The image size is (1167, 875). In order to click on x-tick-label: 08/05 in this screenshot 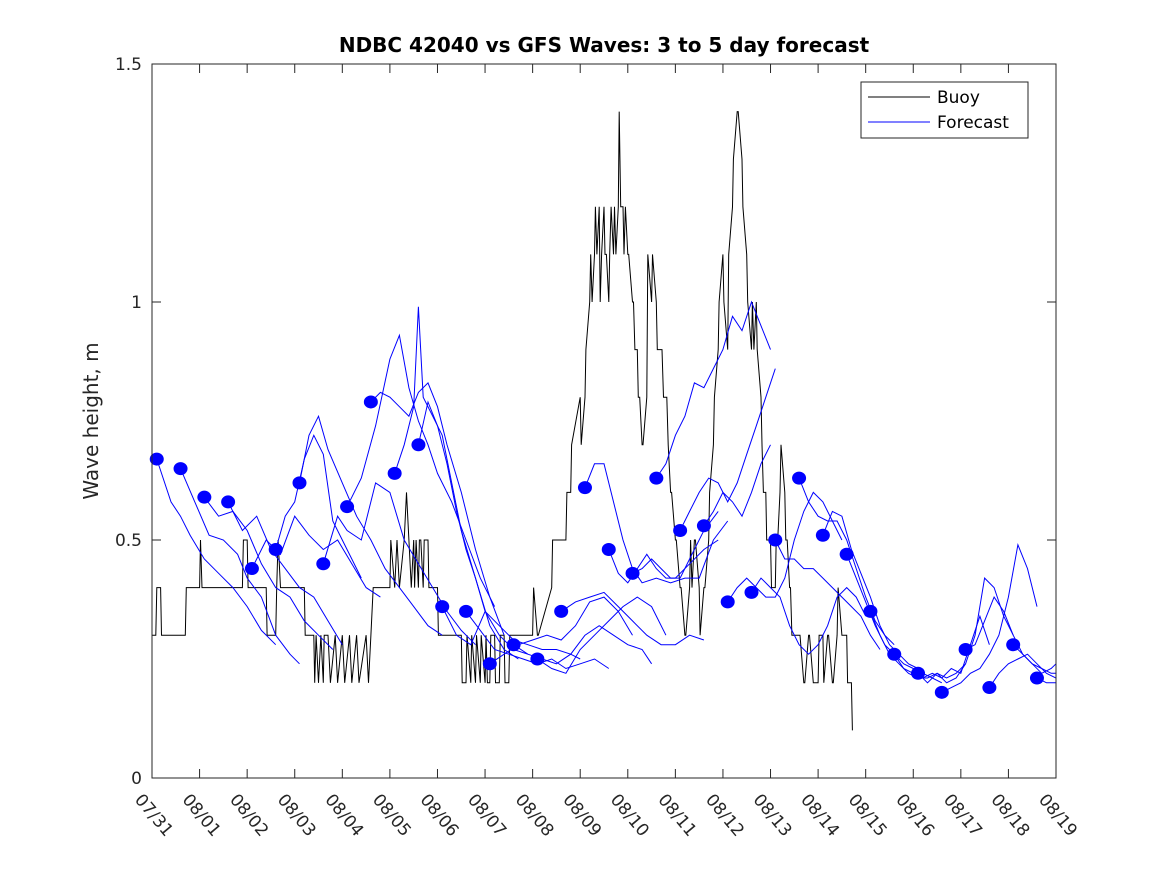, I will do `click(391, 815)`.